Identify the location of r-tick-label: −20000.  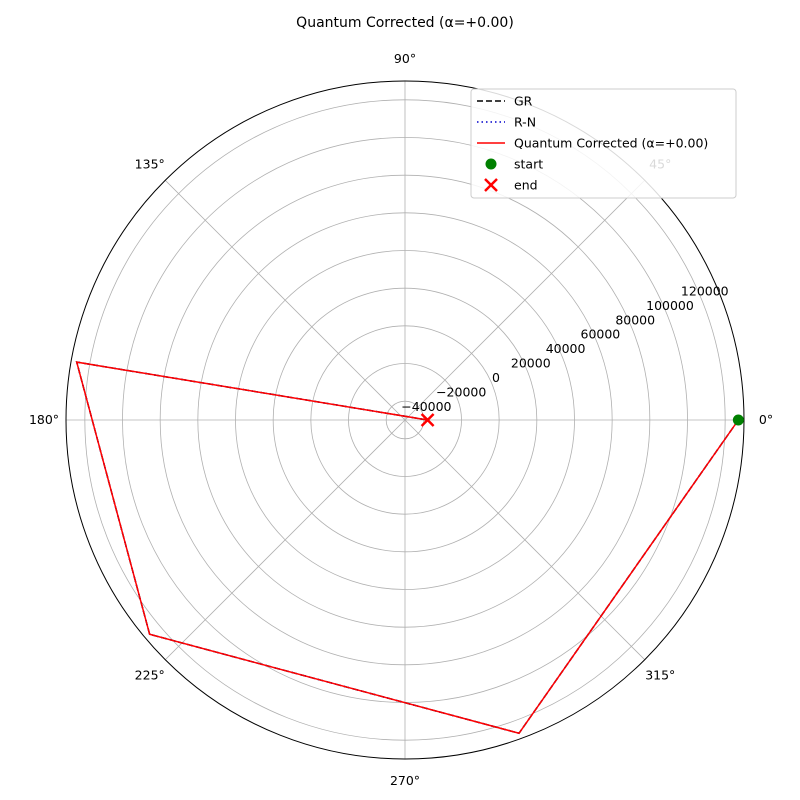
(461, 391).